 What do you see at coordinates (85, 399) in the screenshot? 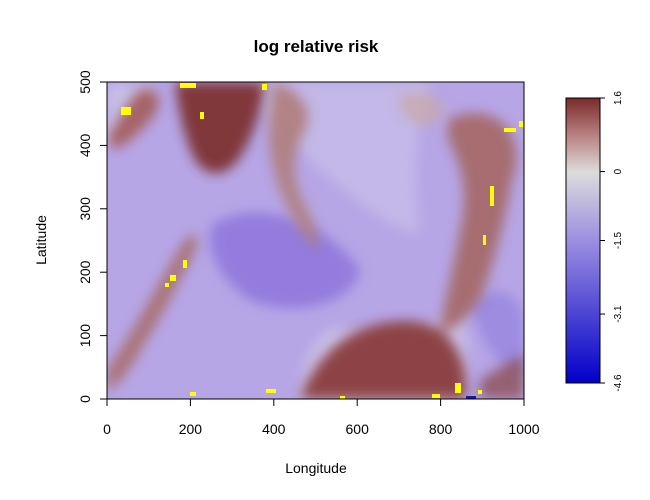
I see `y-tick-label: 0` at bounding box center [85, 399].